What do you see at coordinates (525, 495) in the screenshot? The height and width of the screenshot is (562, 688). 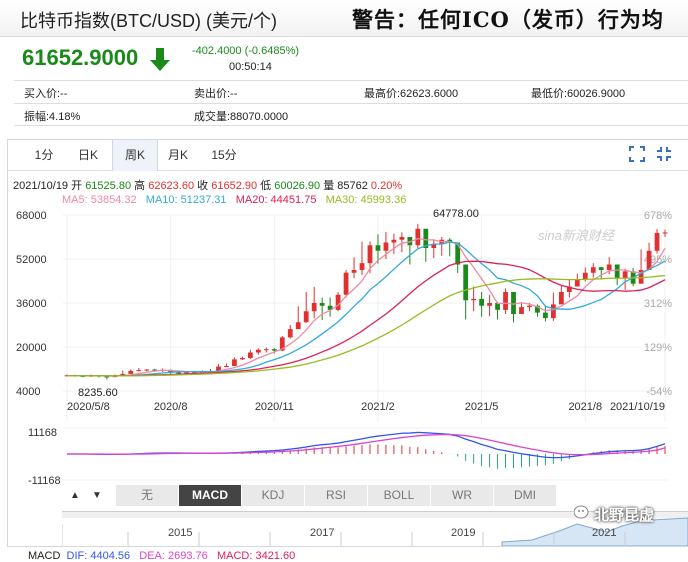 I see `indicator-dmi: DMI` at bounding box center [525, 495].